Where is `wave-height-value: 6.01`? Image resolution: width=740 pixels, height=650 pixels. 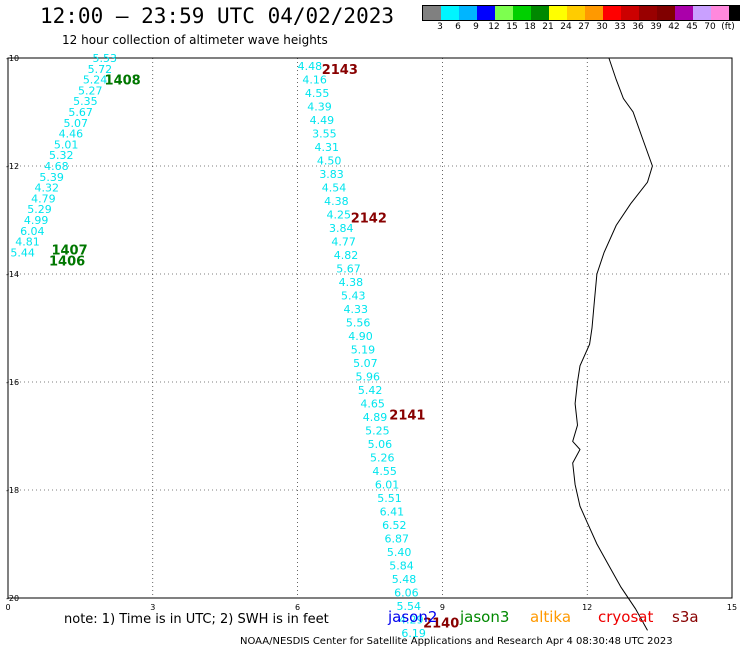 wave-height-value: 6.01 is located at coordinates (387, 485).